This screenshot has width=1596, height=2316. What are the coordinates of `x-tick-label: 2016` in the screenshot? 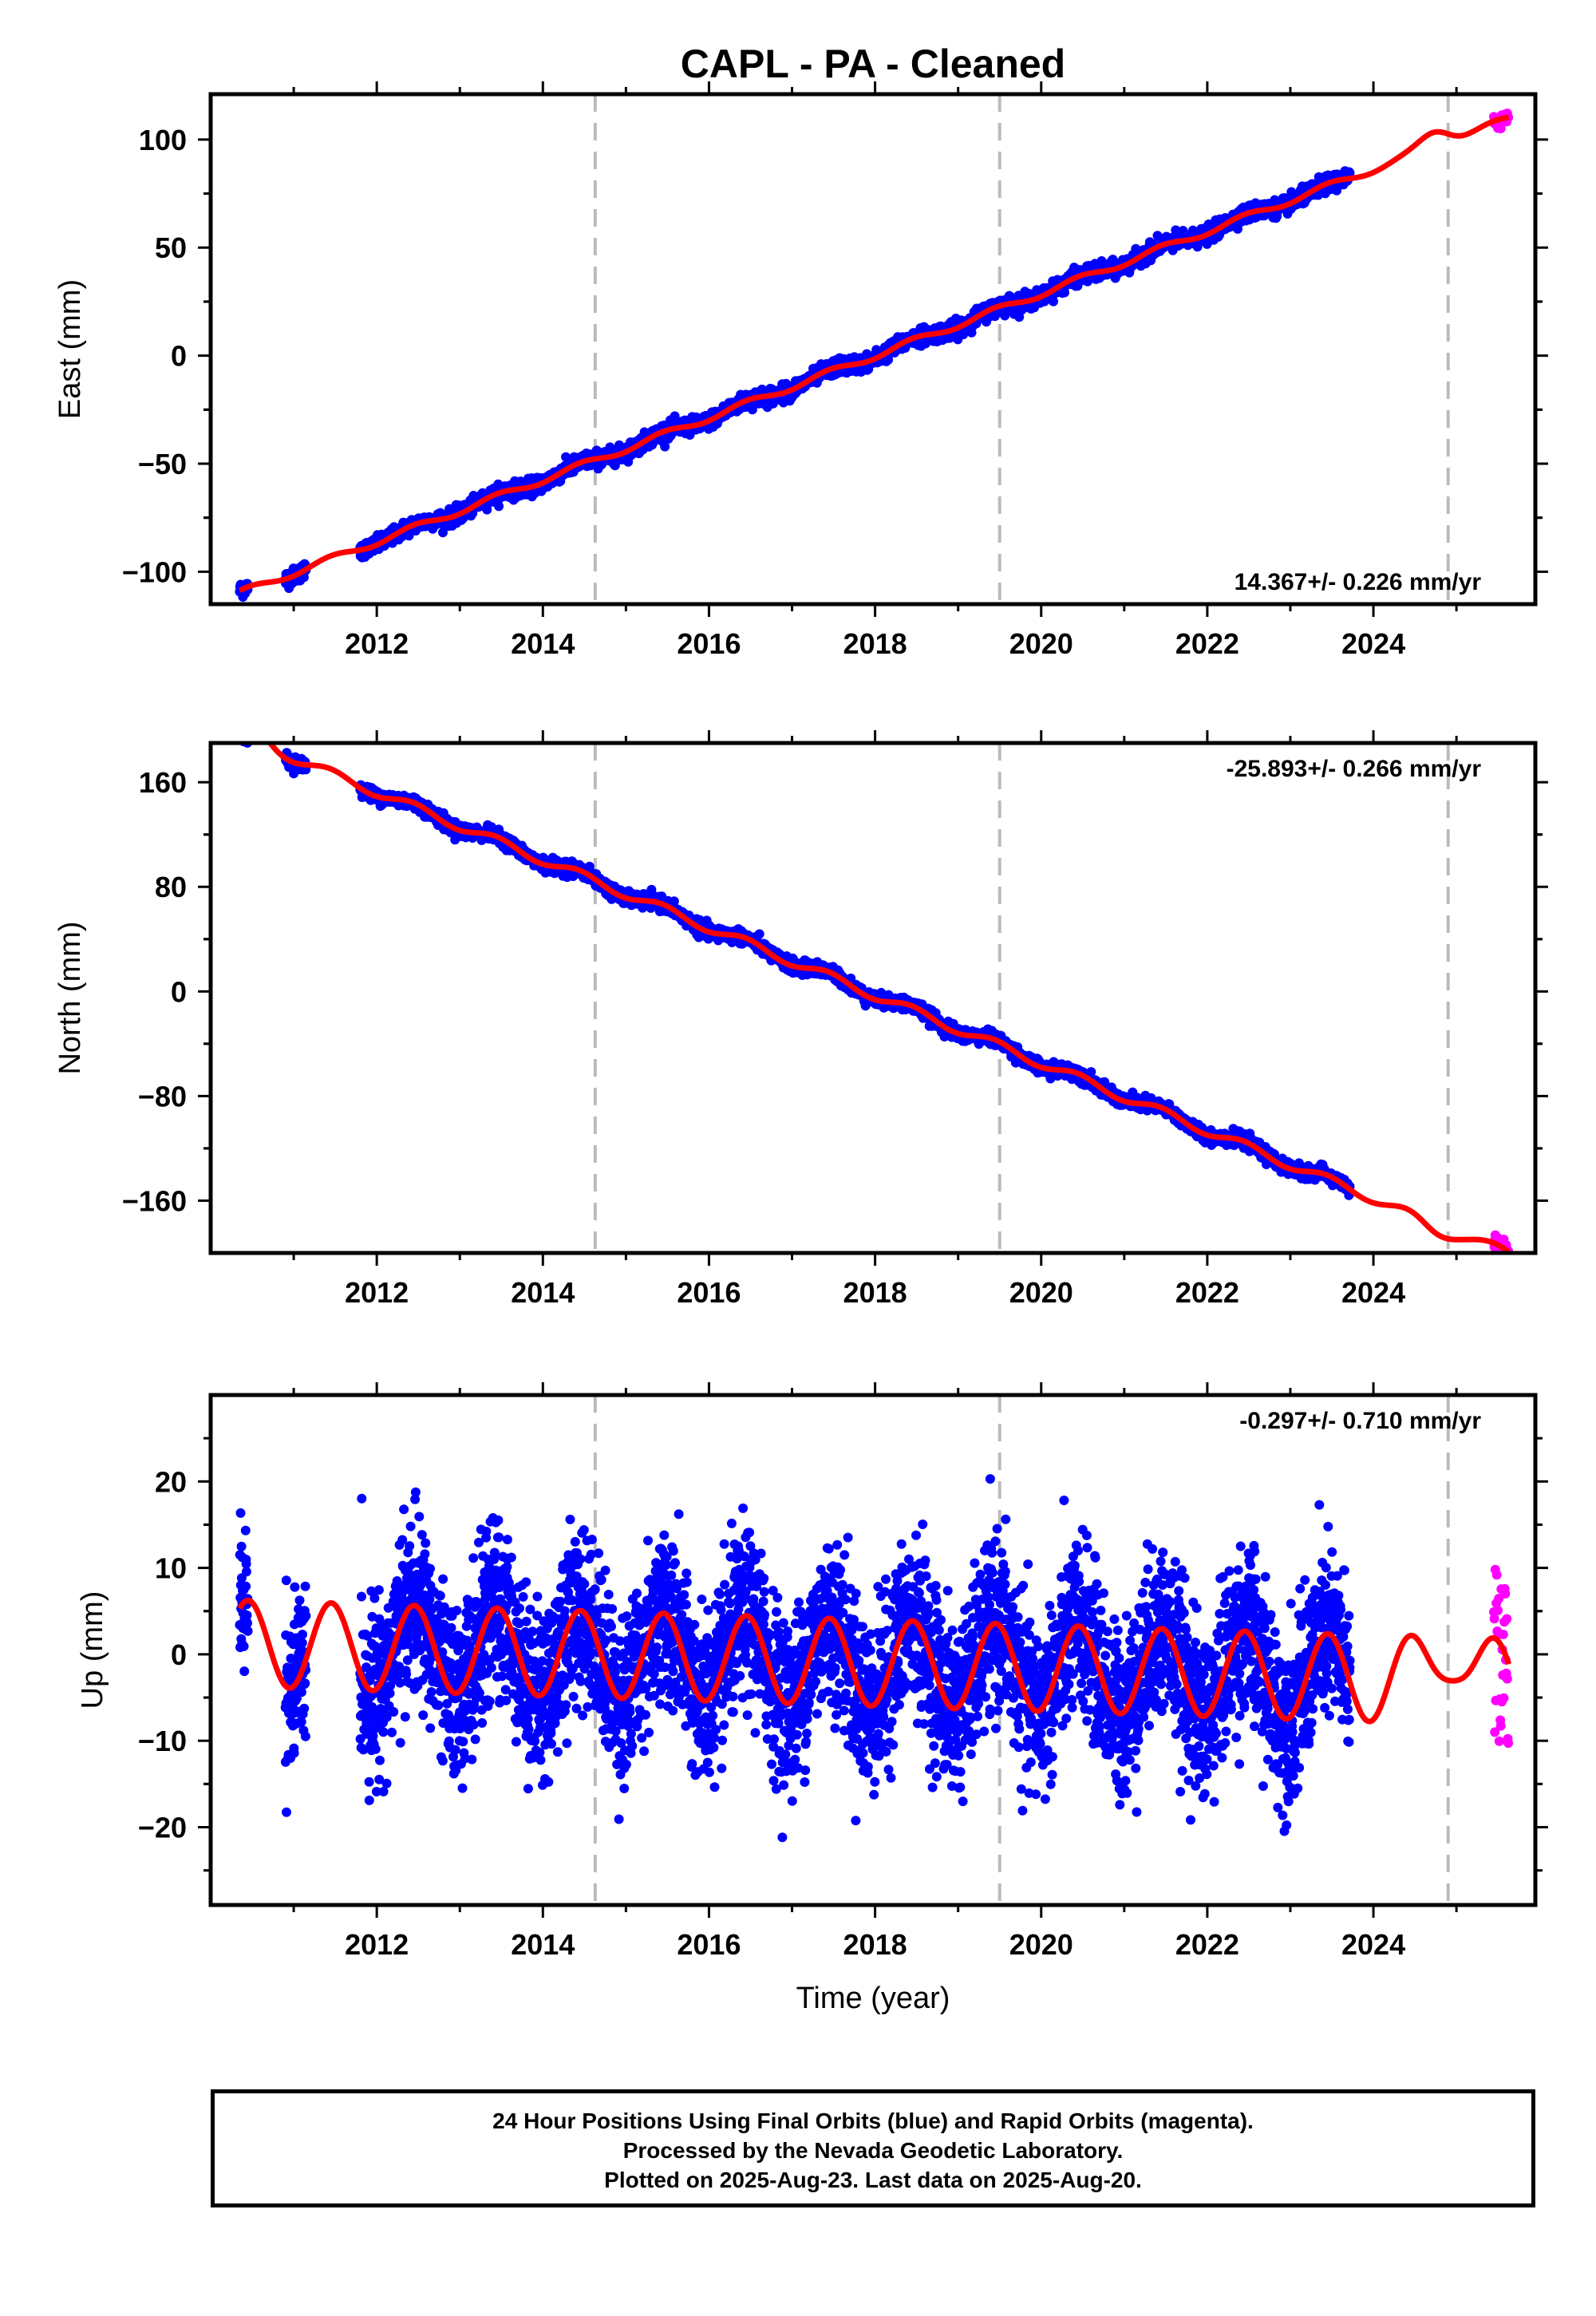 It's located at (709, 643).